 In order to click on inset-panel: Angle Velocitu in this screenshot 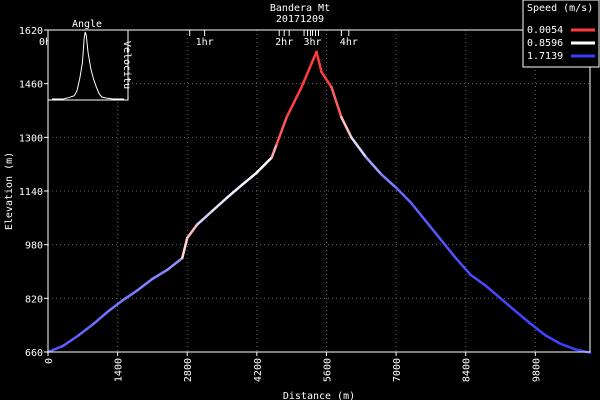, I will do `click(89, 60)`.